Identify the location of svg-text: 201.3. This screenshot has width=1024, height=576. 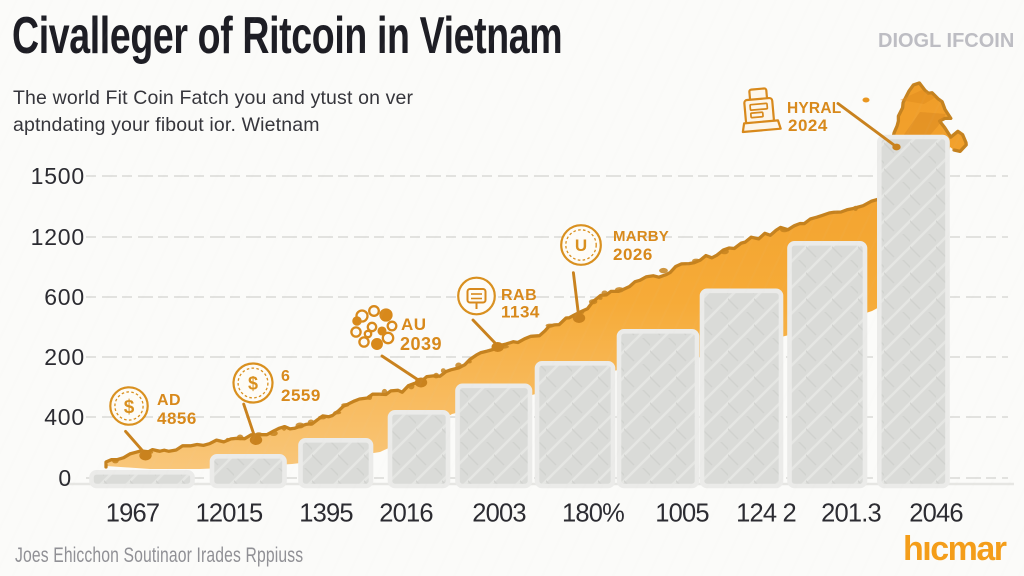
(851, 514).